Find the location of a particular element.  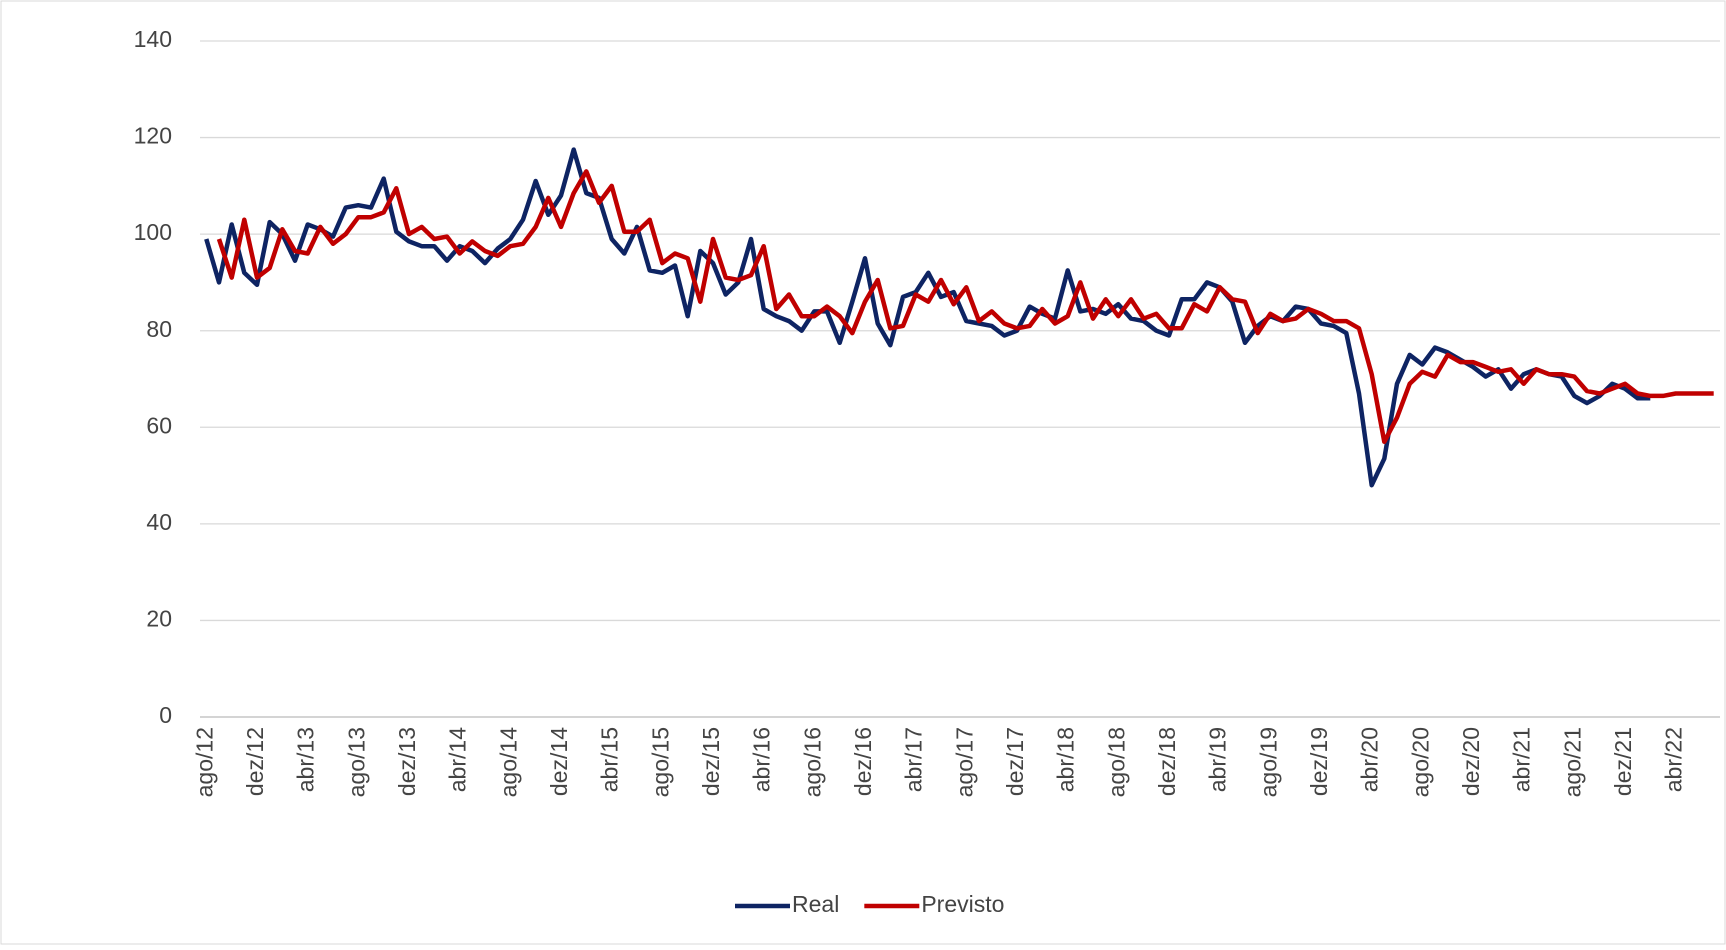

x-tick-label: dez/18 is located at coordinates (1167, 761).